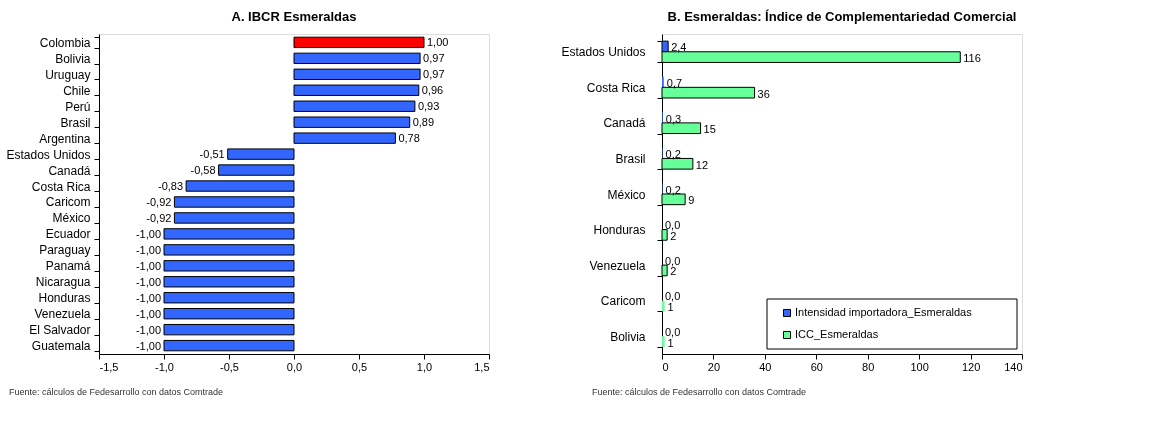 This screenshot has width=1167, height=445. What do you see at coordinates (432, 90) in the screenshot?
I see `data-label: 0,96` at bounding box center [432, 90].